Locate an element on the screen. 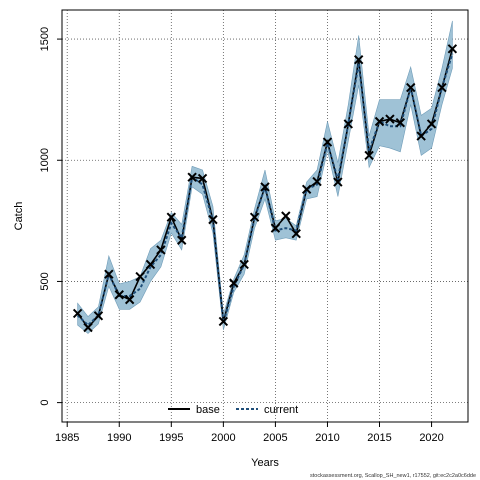  x-tick-label: 1985 is located at coordinates (67, 438).